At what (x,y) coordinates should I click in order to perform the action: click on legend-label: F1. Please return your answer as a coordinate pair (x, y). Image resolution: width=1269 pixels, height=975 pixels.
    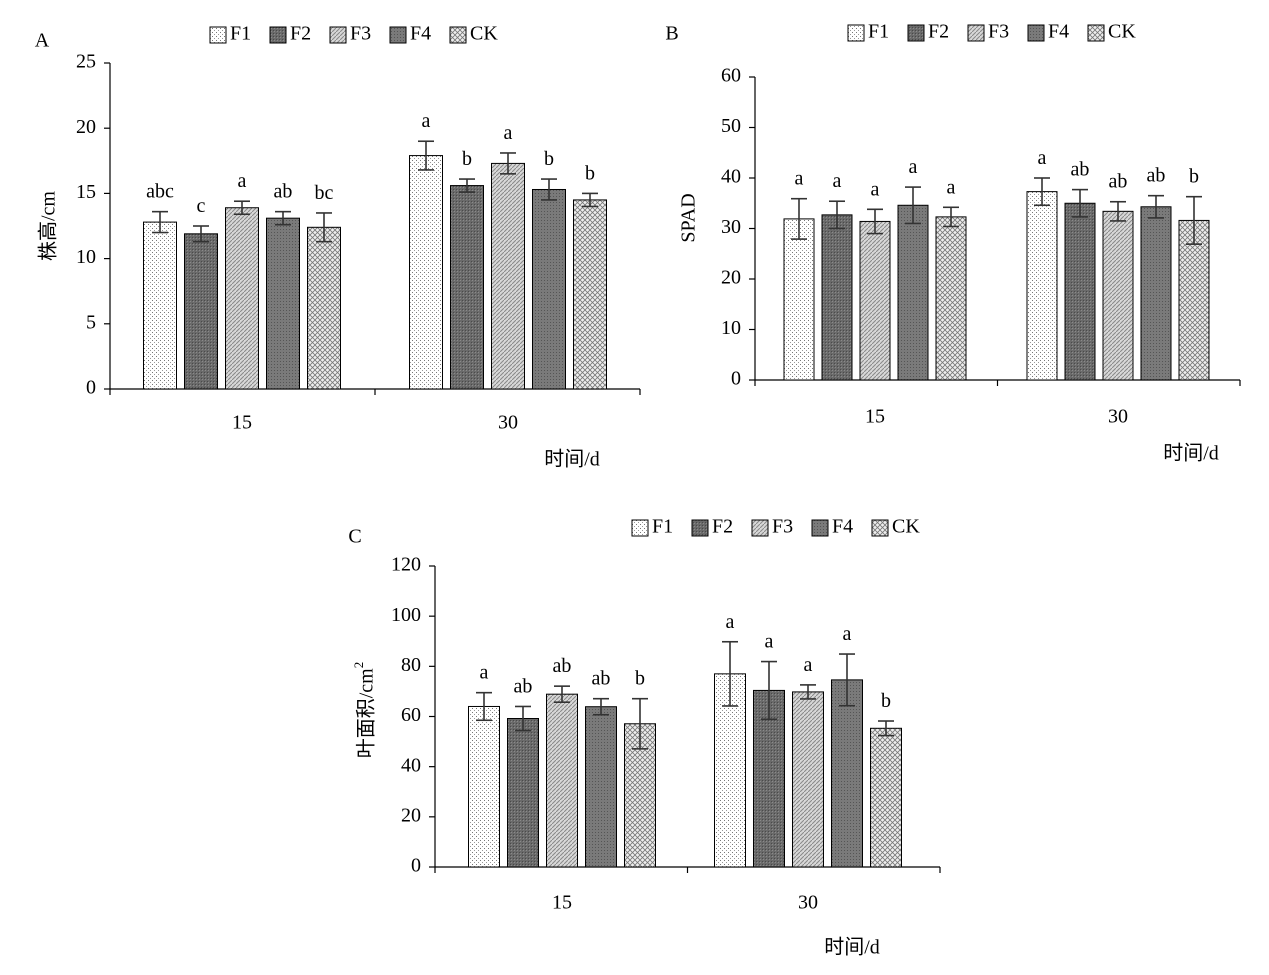
    Looking at the image, I should click on (878, 32).